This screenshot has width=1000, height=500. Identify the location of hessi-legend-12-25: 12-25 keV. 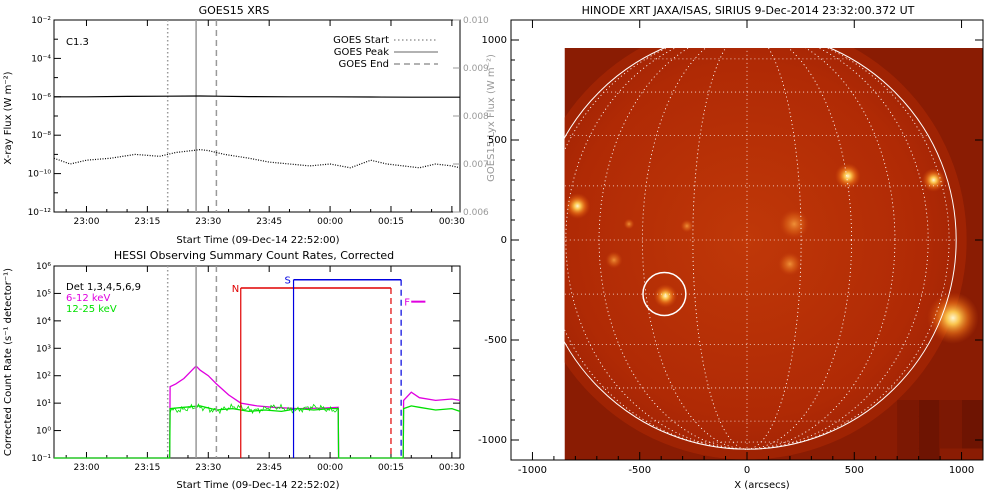
(91, 309).